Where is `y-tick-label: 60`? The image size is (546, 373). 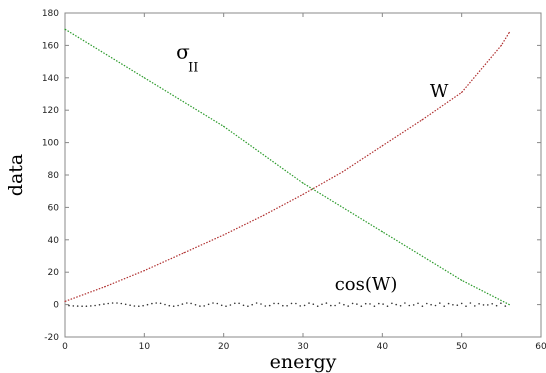
y-tick-label: 60 is located at coordinates (54, 208).